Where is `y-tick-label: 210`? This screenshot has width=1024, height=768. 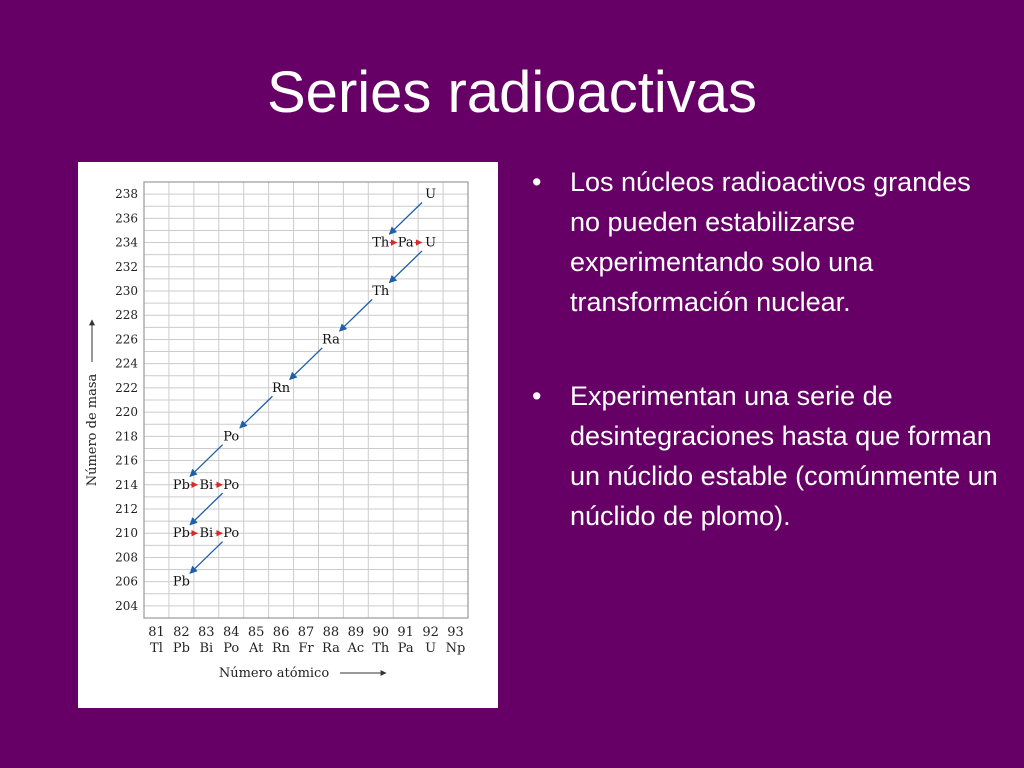 y-tick-label: 210 is located at coordinates (126, 533).